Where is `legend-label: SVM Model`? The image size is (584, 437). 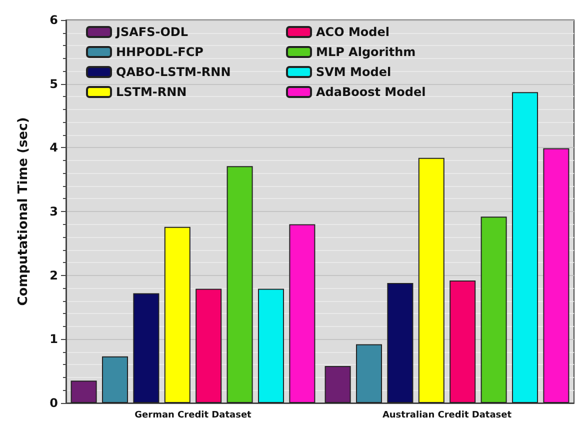
legend-label: SVM Model is located at coordinates (354, 72).